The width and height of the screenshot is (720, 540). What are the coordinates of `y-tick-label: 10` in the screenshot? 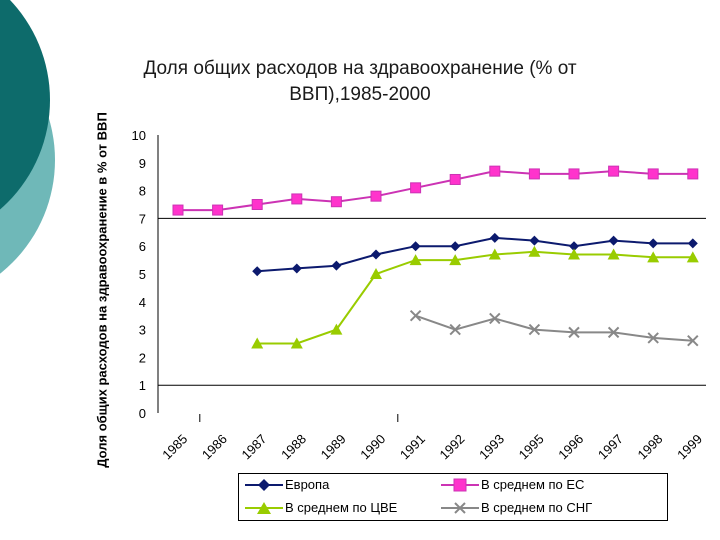 It's located at (139, 135).